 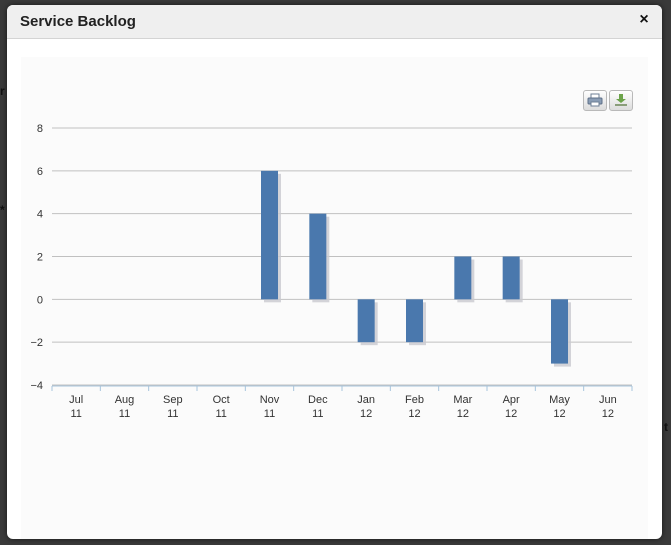 I want to click on x-tick-label: Mar, so click(x=462, y=400).